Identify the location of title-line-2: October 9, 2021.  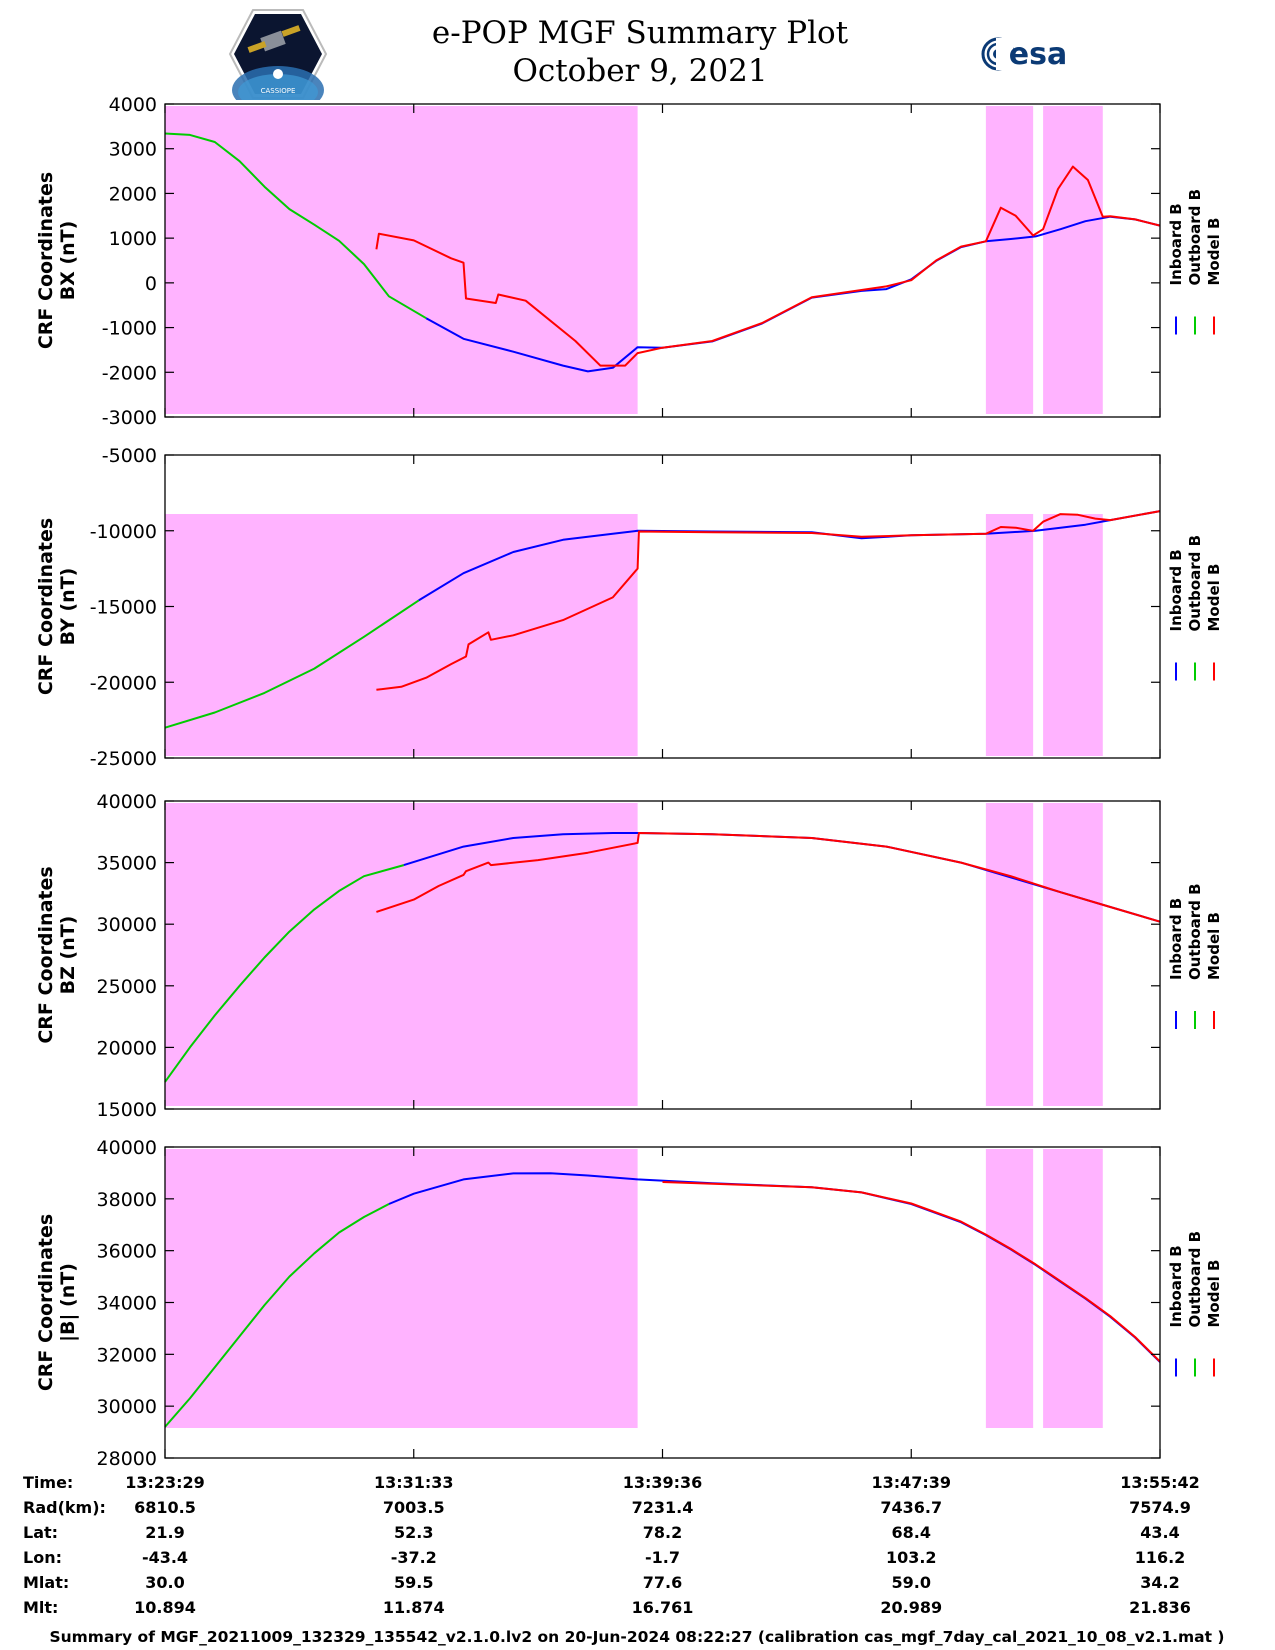
(640, 71).